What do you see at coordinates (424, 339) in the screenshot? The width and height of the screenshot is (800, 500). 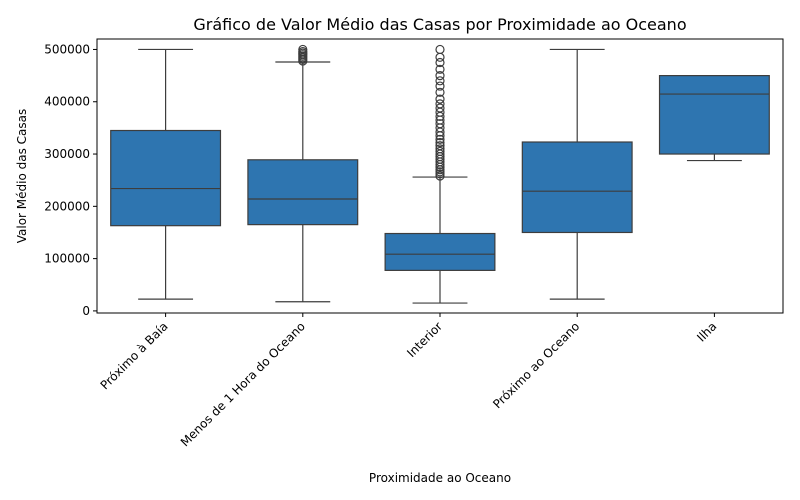 I see `x-tick-label: Interior` at bounding box center [424, 339].